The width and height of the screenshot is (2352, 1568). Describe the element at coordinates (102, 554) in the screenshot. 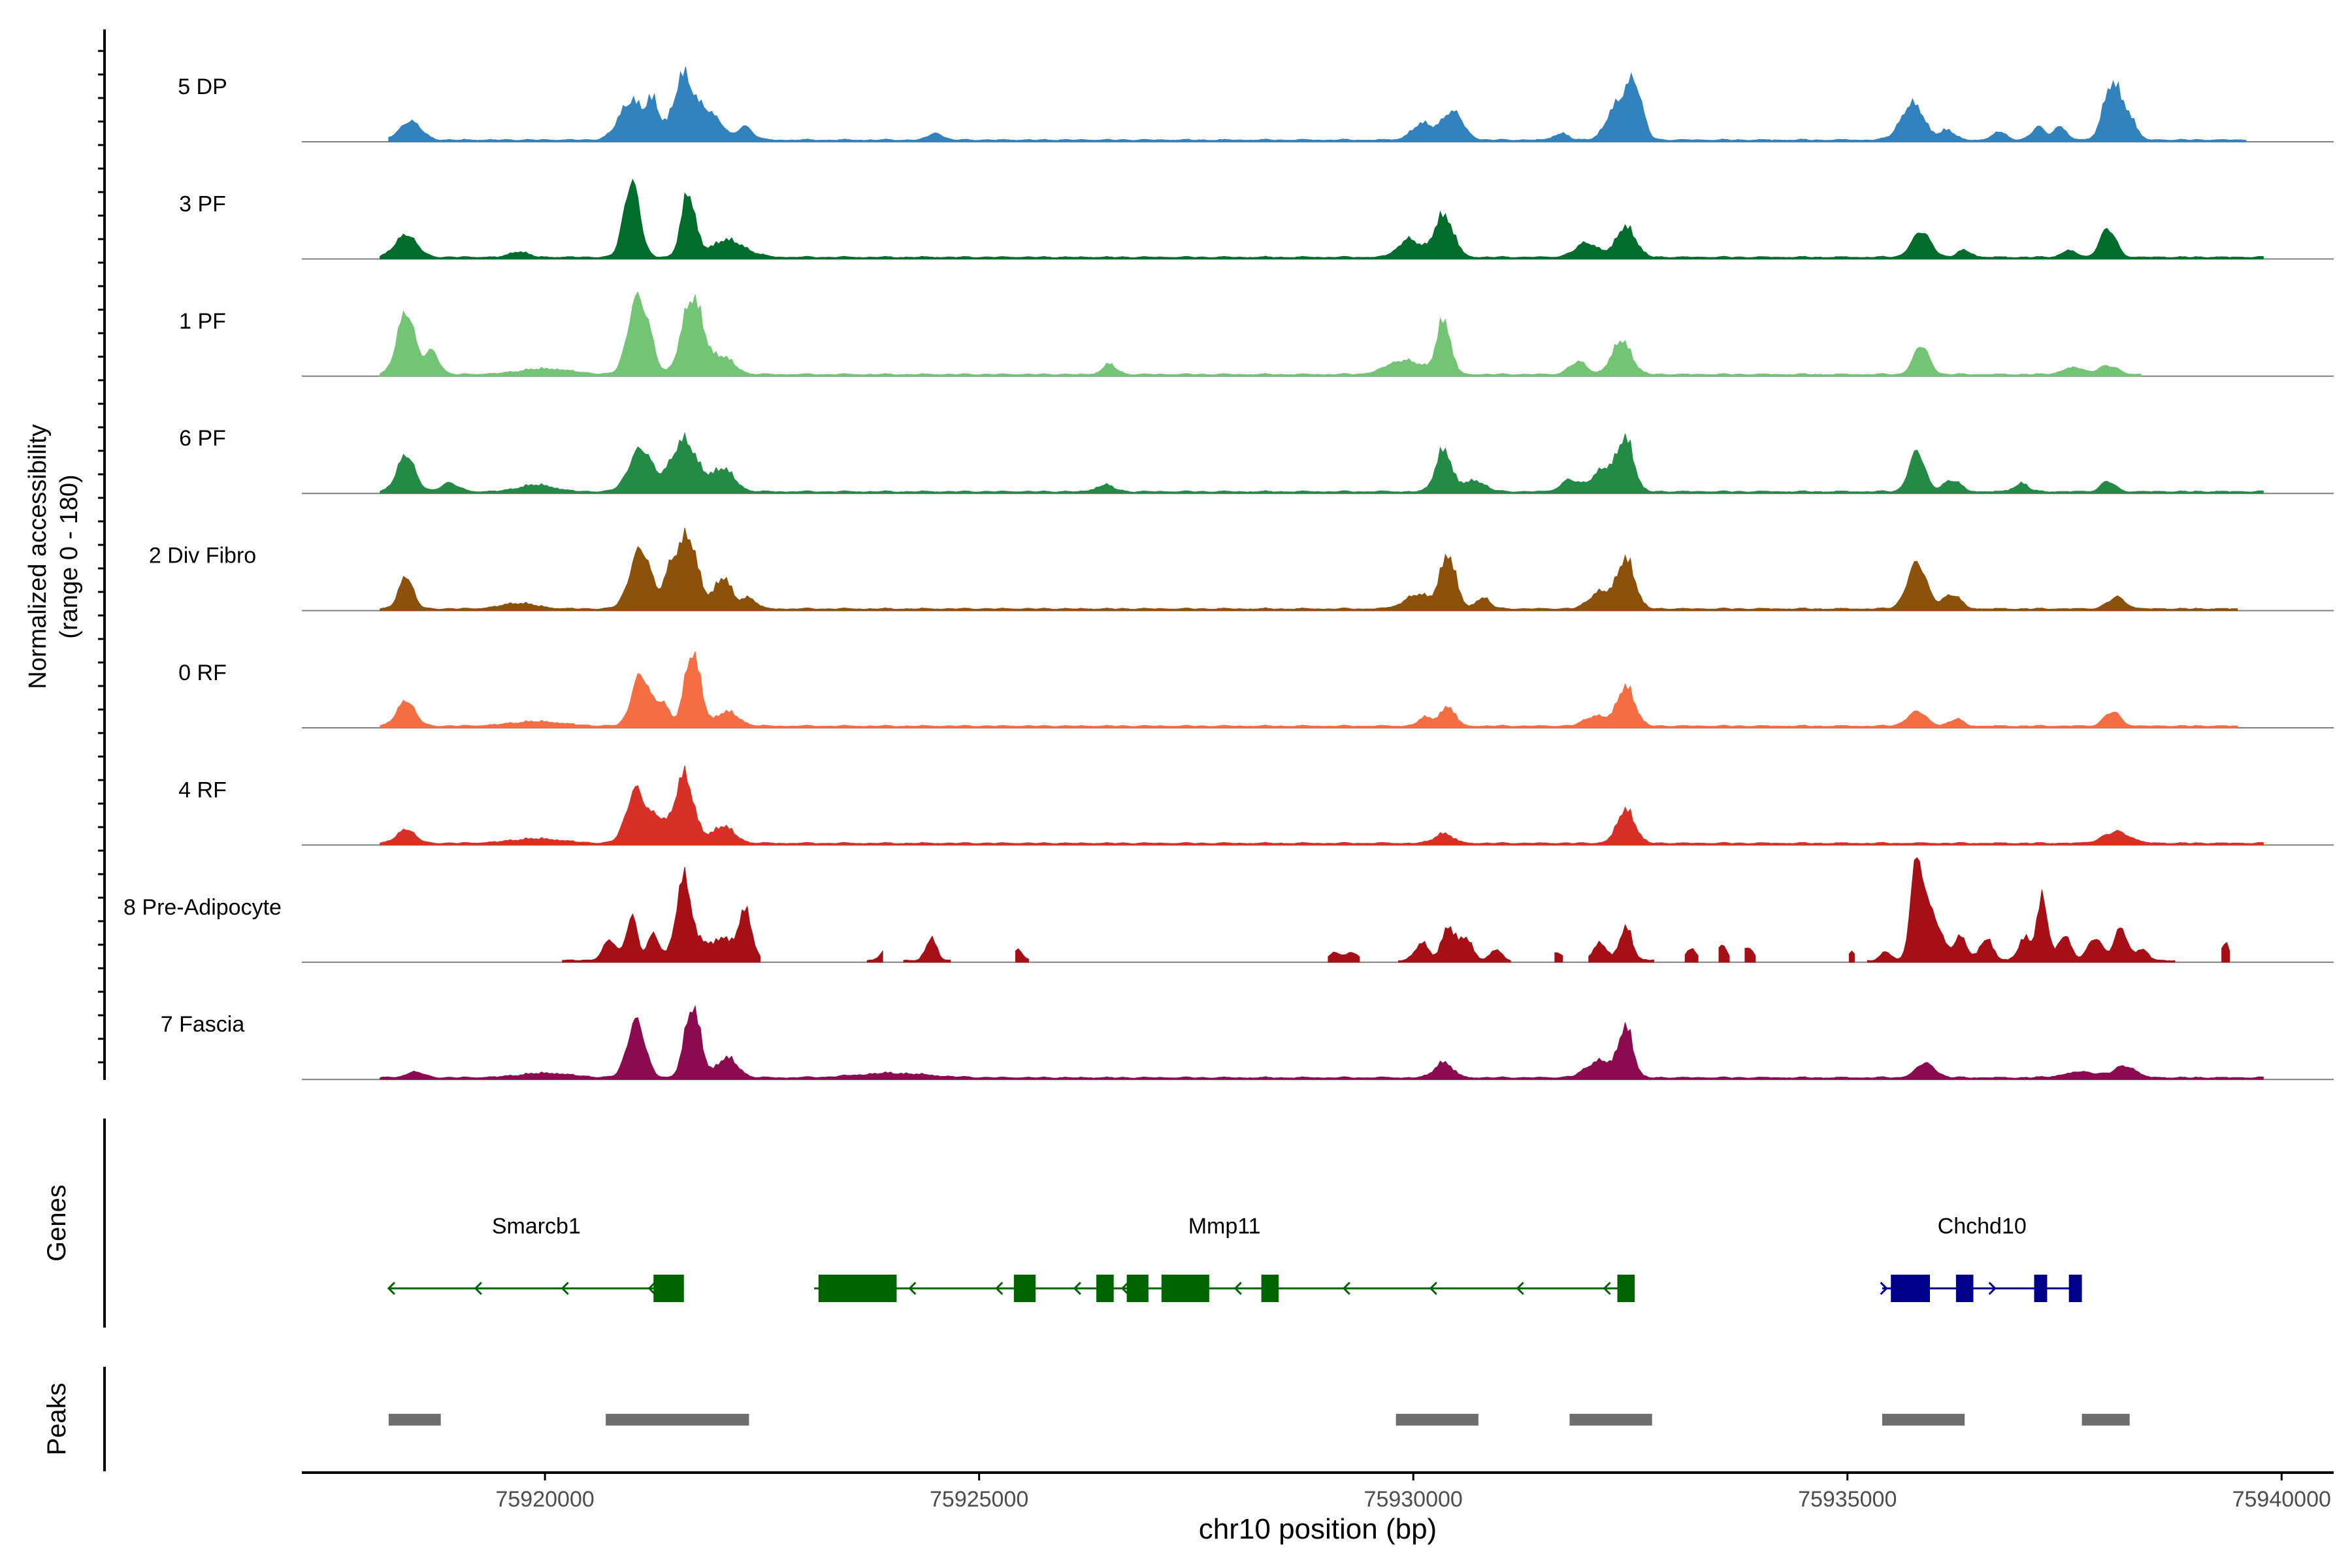

I see `coverage-y-axis` at that location.